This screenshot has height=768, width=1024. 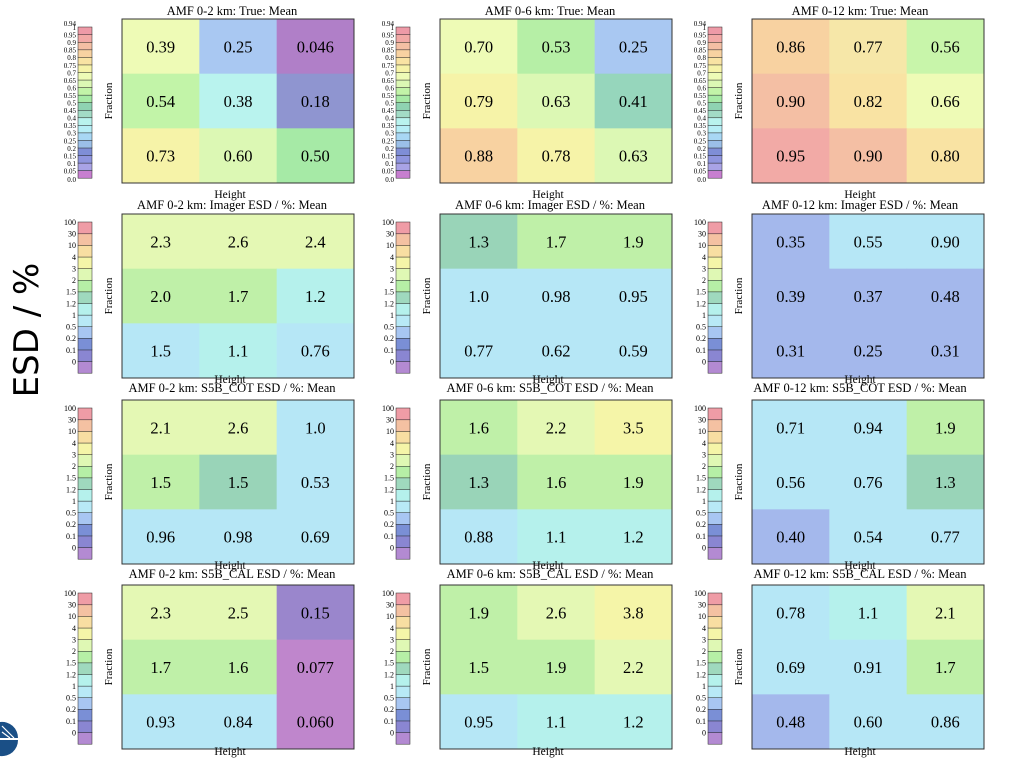 What do you see at coordinates (392, 651) in the screenshot?
I see `colorbar-tick-label: 2` at bounding box center [392, 651].